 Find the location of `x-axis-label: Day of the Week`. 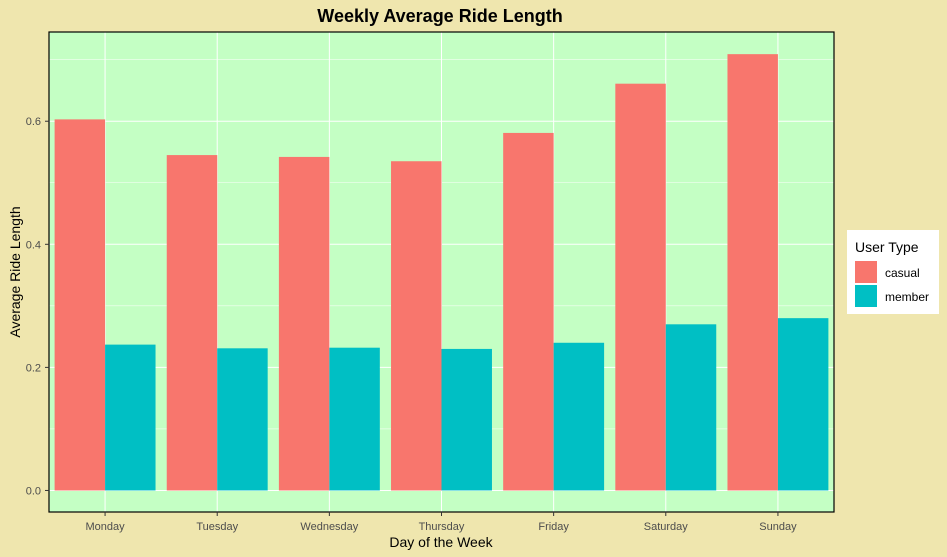

x-axis-label: Day of the Week is located at coordinates (441, 542).